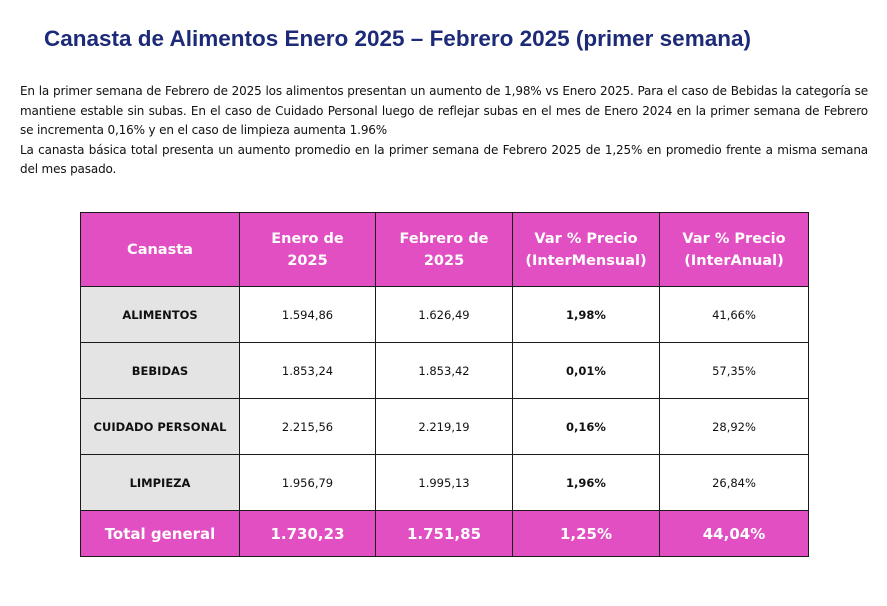 The image size is (887, 606). I want to click on cell-febrero: 2.219,19, so click(444, 426).